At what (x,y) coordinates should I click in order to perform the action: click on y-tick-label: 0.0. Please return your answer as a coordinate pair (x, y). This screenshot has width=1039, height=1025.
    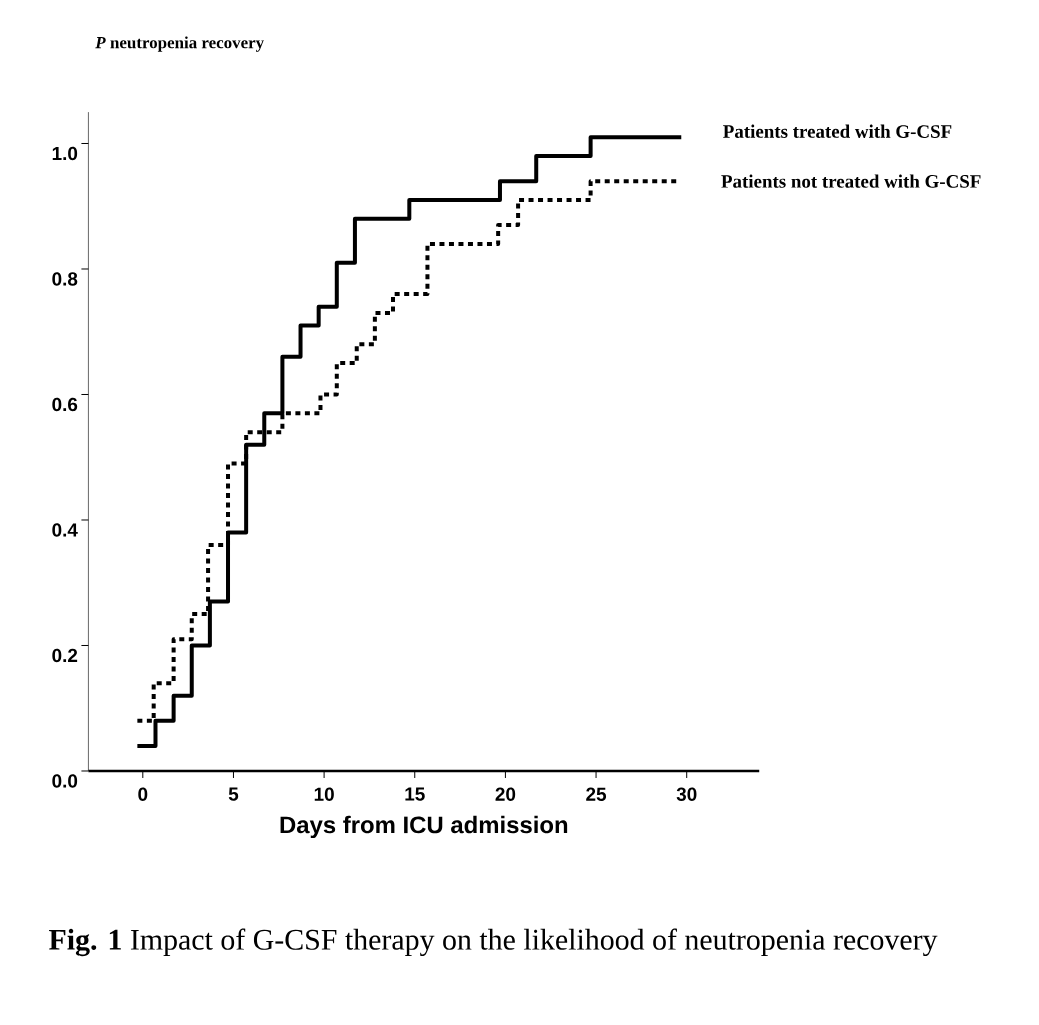
    Looking at the image, I should click on (65, 781).